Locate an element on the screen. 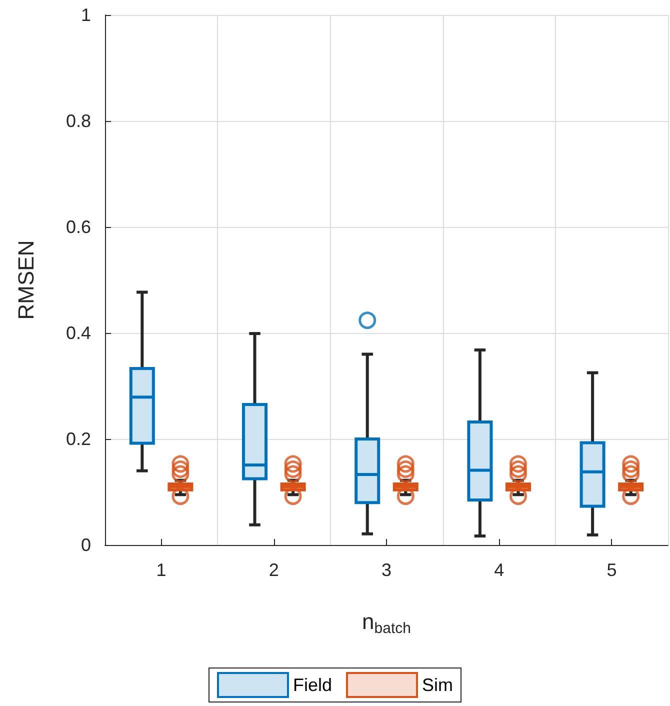  x-tick-label: 5 is located at coordinates (611, 570).